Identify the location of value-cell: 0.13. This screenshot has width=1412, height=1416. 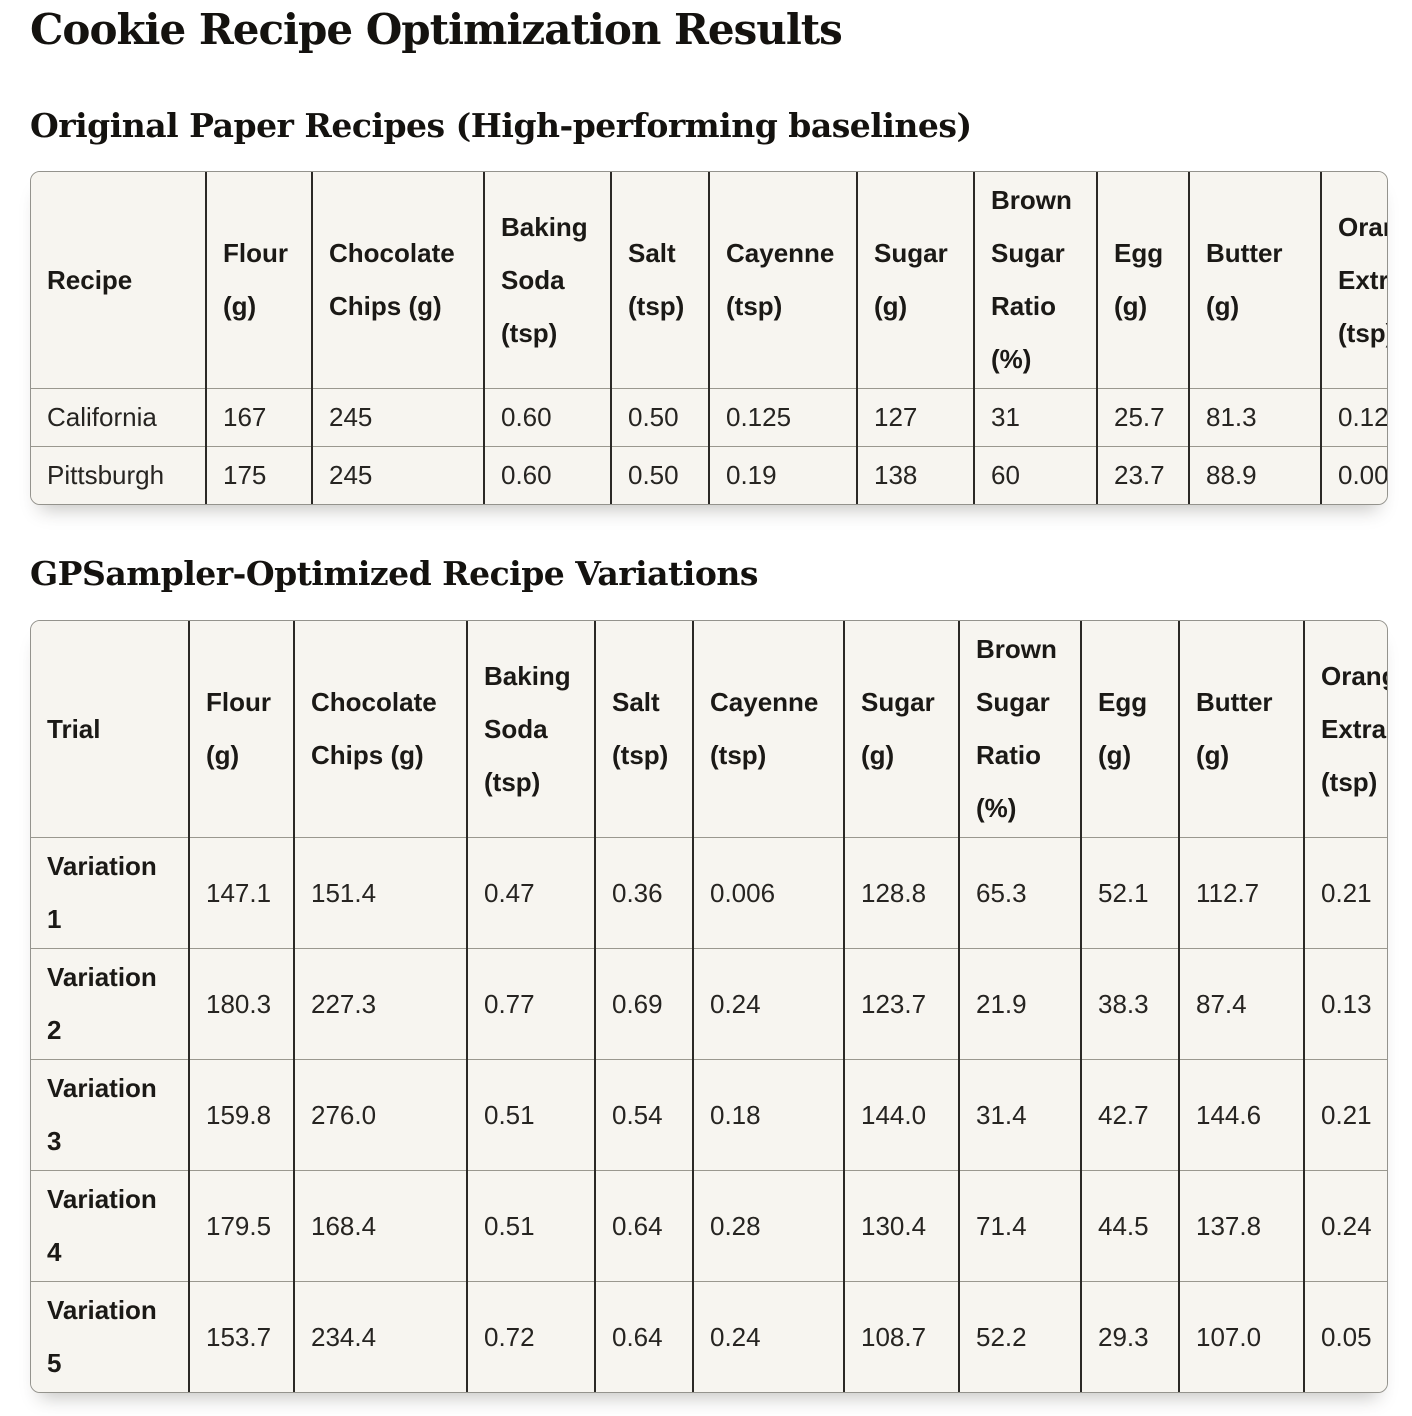
(1345, 1004).